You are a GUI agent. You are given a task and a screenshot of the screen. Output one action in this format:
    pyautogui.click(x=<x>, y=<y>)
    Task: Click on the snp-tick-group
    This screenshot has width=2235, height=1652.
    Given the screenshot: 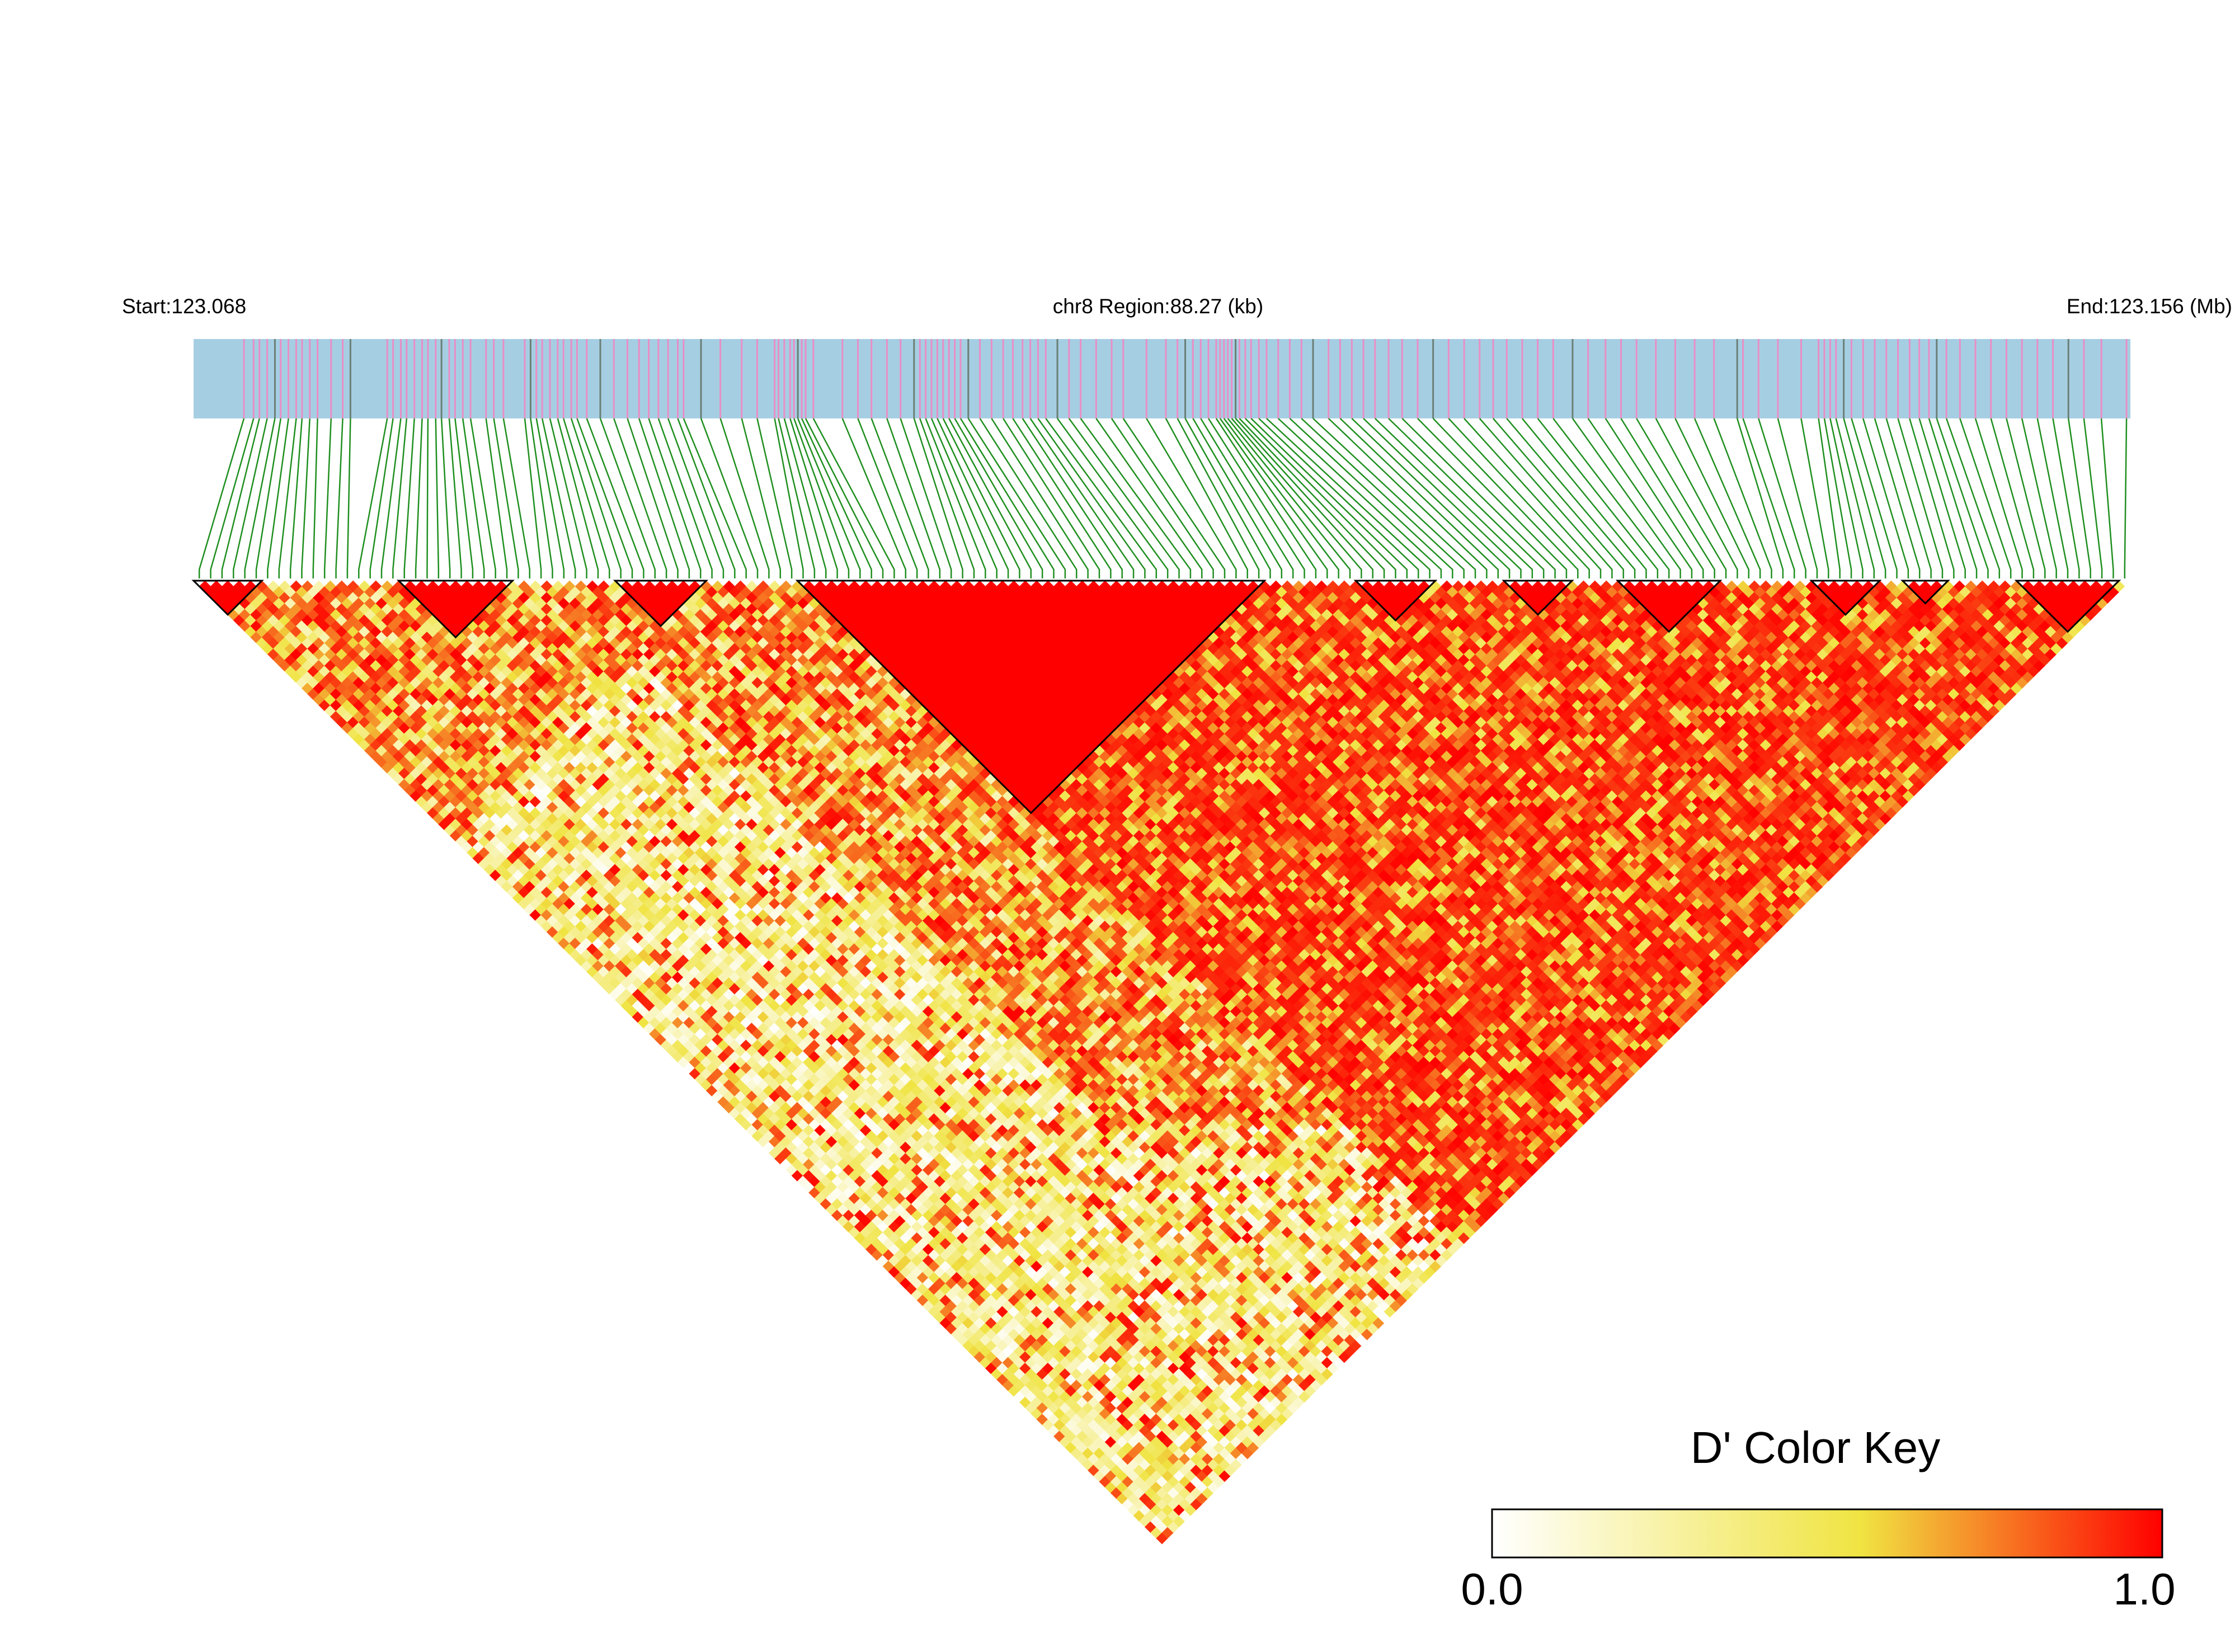 What is the action you would take?
    pyautogui.click(x=1185, y=379)
    